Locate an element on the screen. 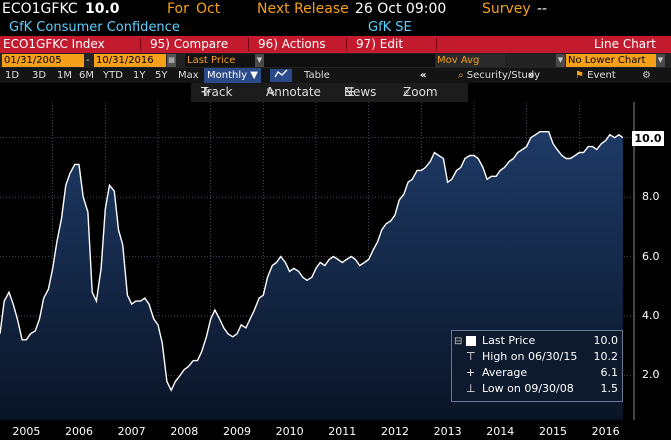 The image size is (671, 440). security-field: ECO1GFKC Index is located at coordinates (71, 44).